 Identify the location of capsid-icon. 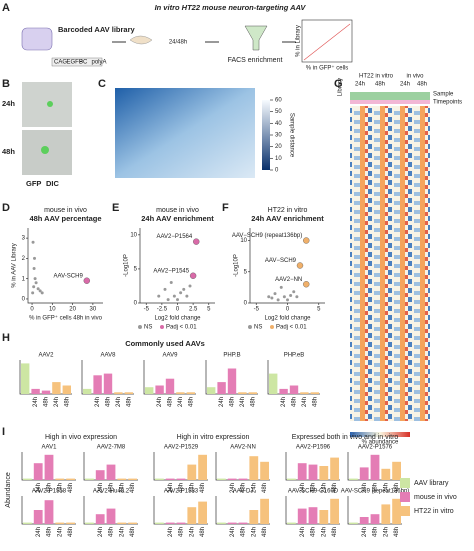
(37, 39).